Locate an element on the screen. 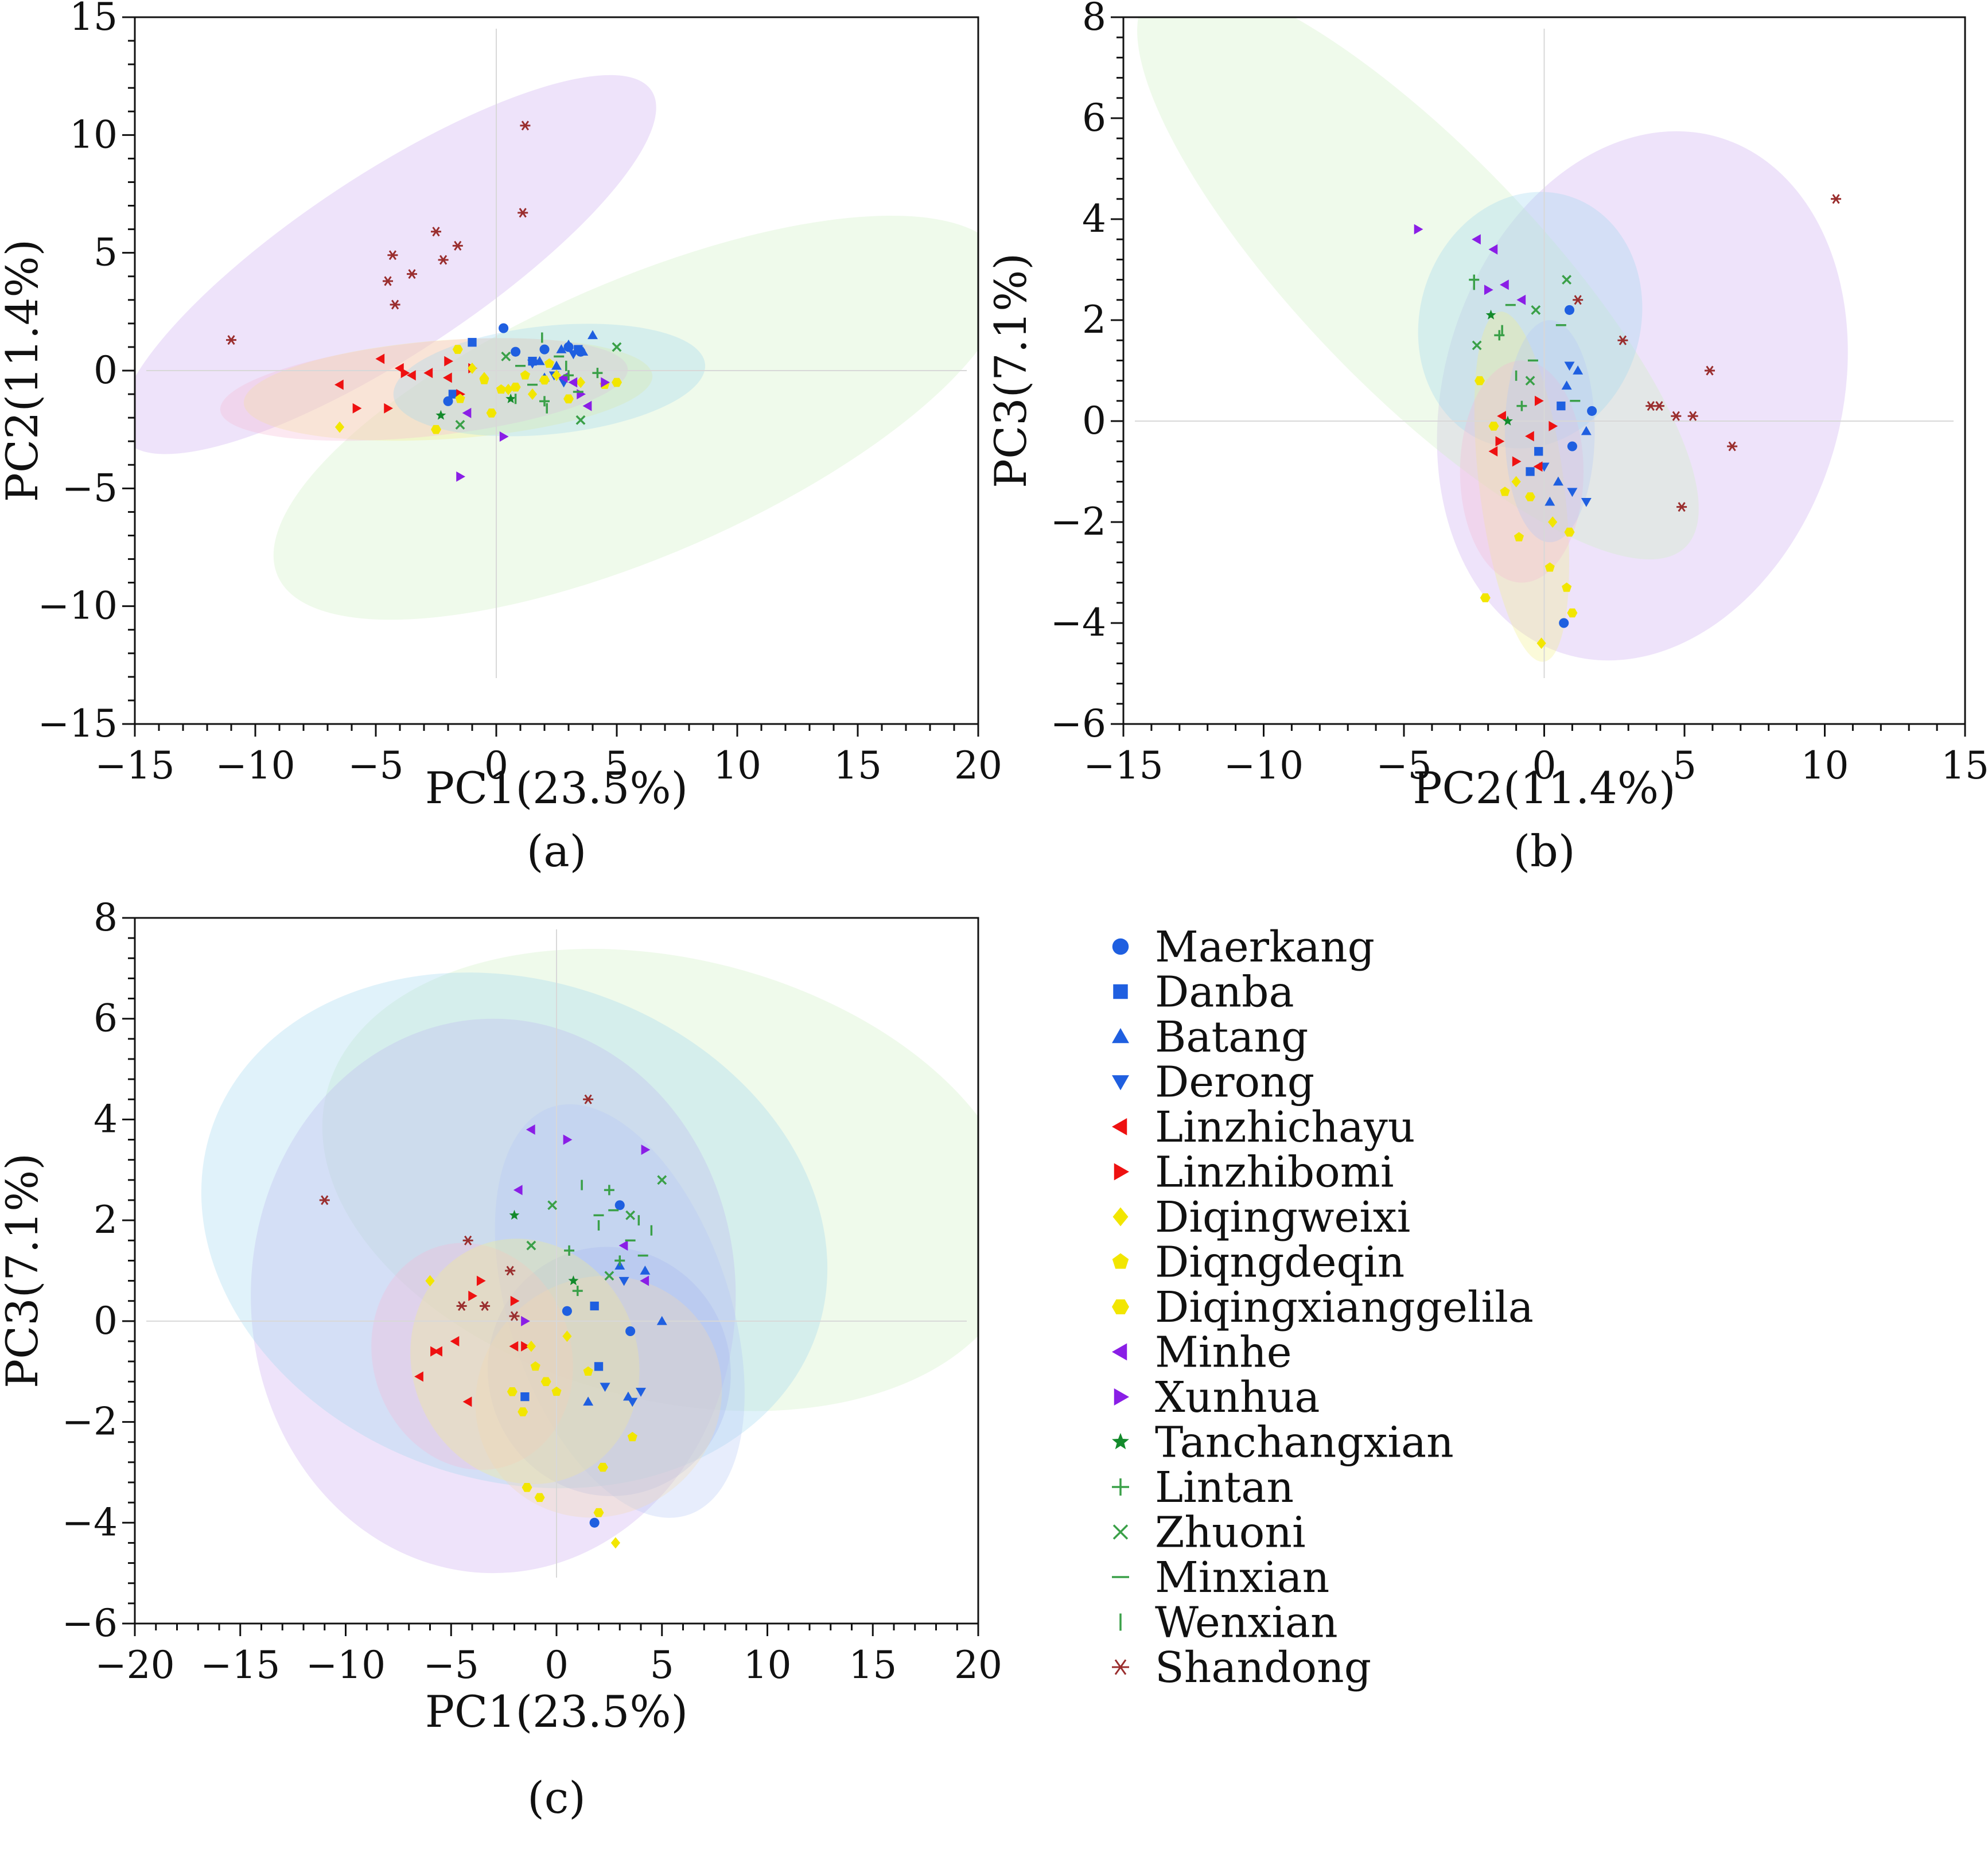 This screenshot has width=1988, height=1853. y-tick-label: −2 is located at coordinates (1078, 522).